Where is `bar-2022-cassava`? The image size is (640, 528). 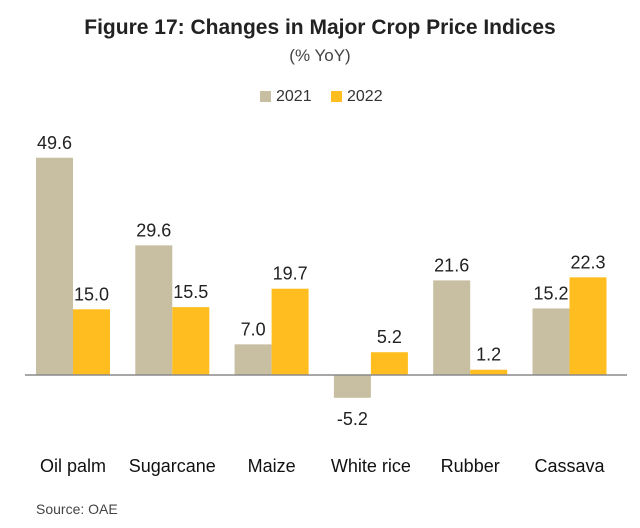 bar-2022-cassava is located at coordinates (588, 326).